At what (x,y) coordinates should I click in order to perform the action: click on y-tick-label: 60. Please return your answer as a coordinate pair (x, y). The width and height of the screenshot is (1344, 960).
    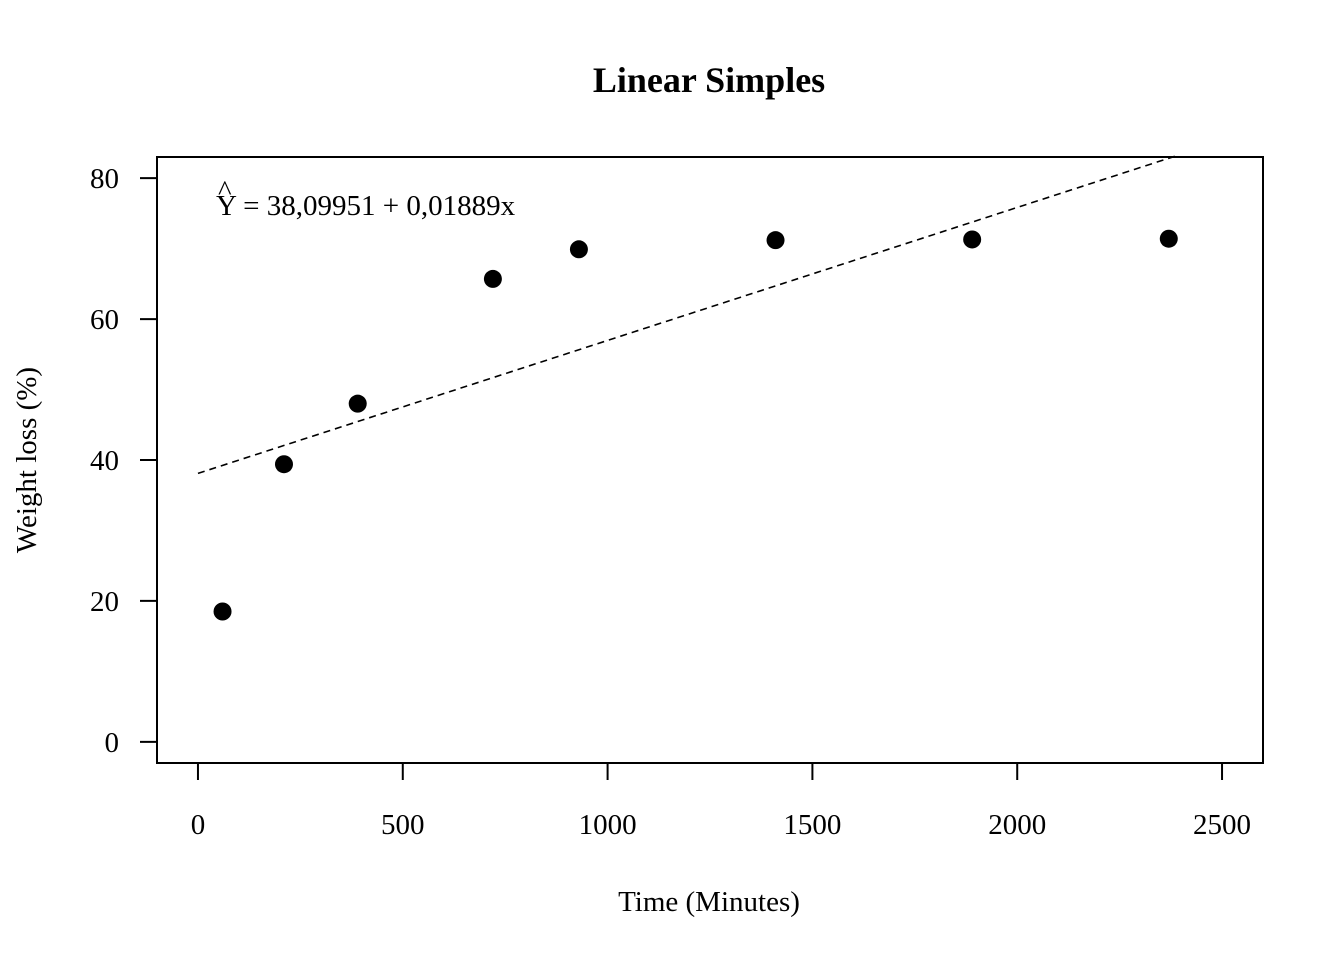
    Looking at the image, I should click on (104, 320).